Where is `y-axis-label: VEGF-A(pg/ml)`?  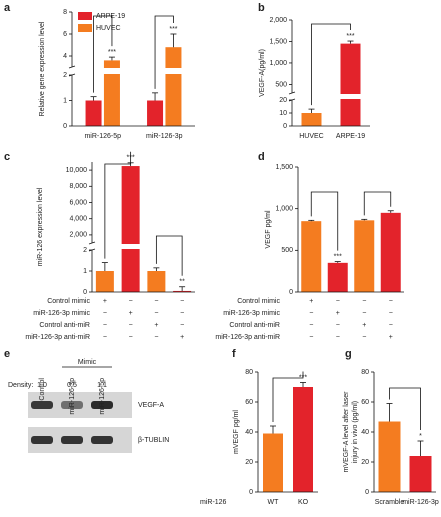
y-axis-label: VEGF-A(pg/ml) is located at coordinates (262, 73).